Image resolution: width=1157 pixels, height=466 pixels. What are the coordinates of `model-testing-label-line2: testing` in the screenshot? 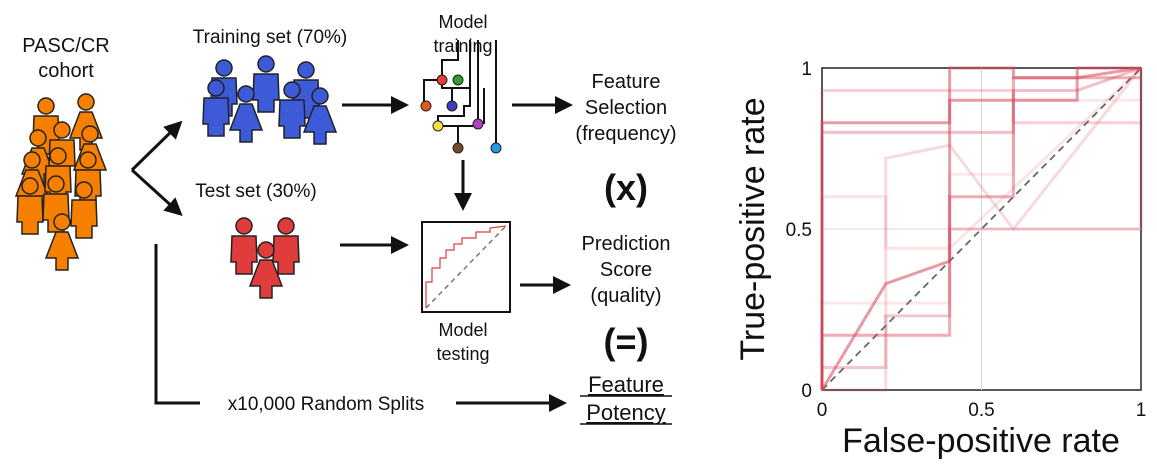 It's located at (462, 354).